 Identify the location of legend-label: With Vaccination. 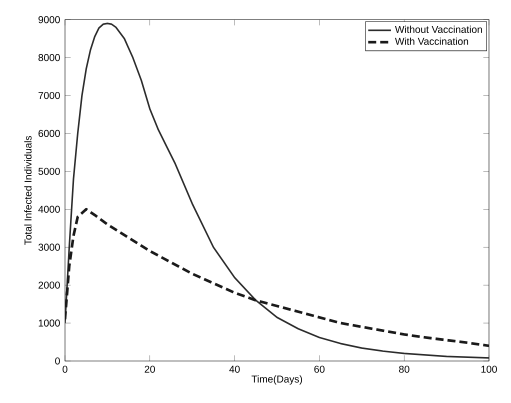
(431, 41).